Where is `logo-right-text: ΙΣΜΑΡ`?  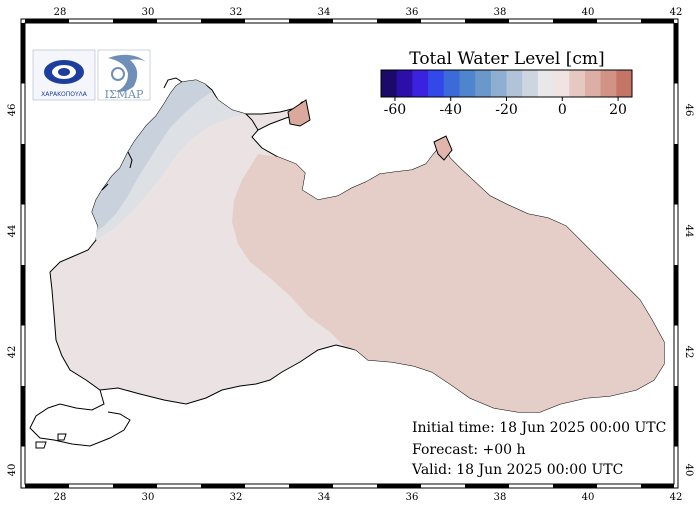 logo-right-text: ΙΣΜΑΡ is located at coordinates (124, 94).